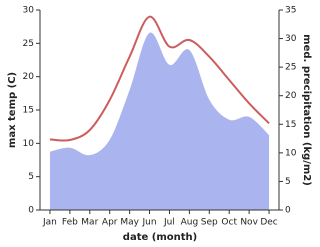  Describe the element at coordinates (29, 77) in the screenshot. I see `y-tick-label: 20` at that location.